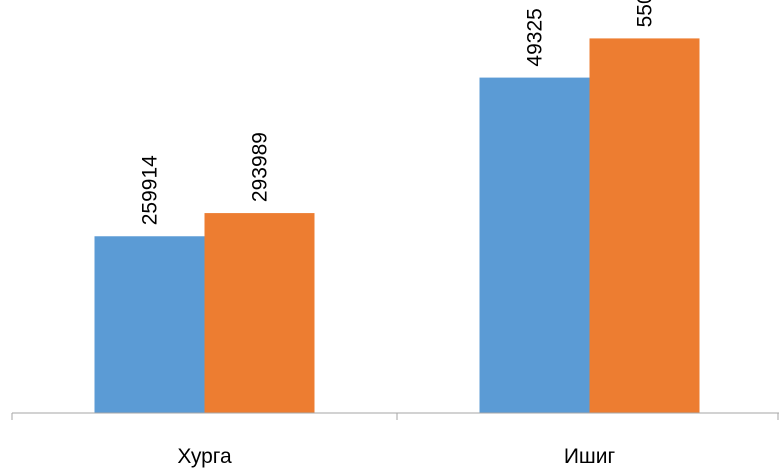 The image size is (779, 469). I want to click on category-label-2: Ишиг, so click(590, 456).